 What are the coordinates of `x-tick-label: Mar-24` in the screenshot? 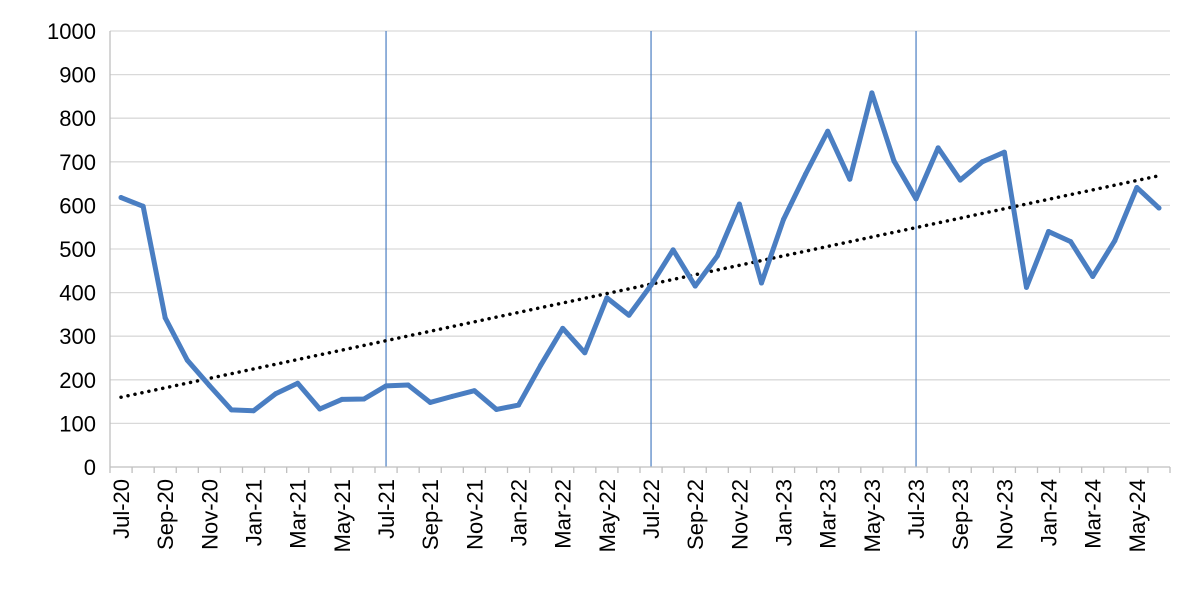 It's located at (1093, 514).